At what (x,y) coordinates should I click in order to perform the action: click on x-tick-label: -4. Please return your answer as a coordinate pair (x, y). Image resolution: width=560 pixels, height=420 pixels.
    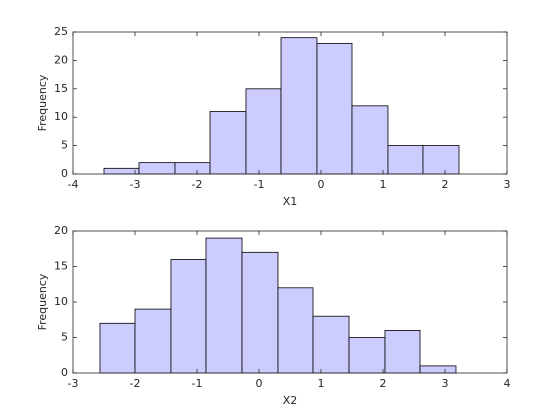
    Looking at the image, I should click on (73, 184).